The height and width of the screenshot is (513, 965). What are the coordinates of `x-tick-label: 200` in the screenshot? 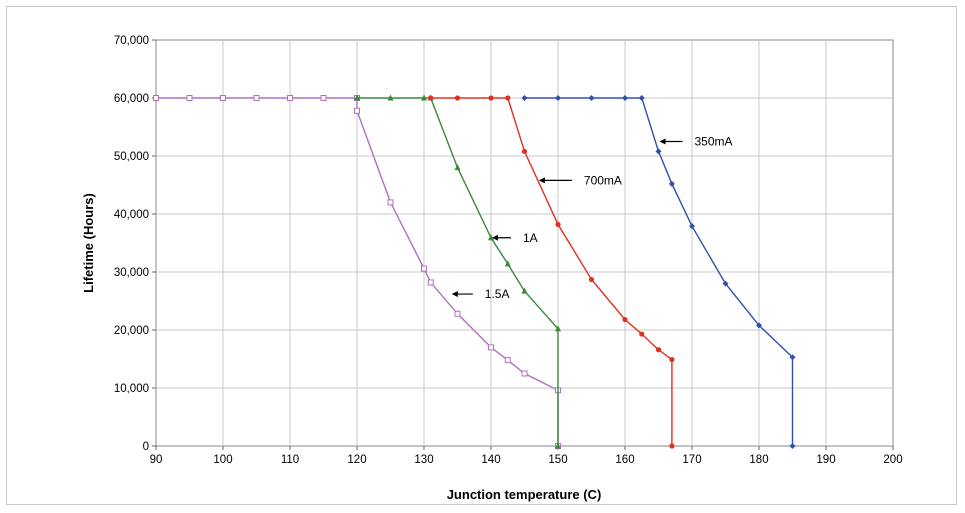 It's located at (892, 460).